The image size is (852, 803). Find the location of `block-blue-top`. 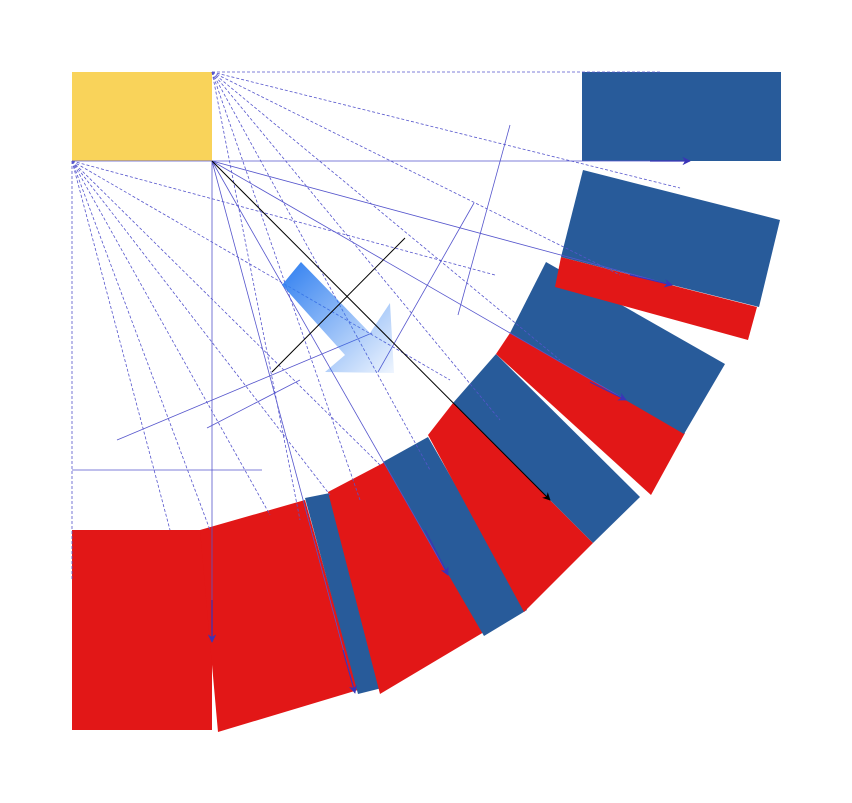

block-blue-top is located at coordinates (681, 116).